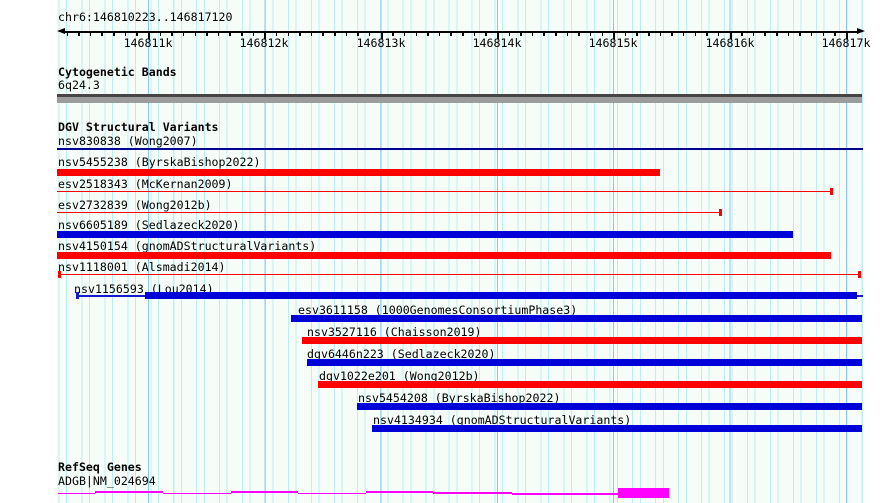 This screenshot has height=503, width=890. I want to click on cytogenetic-band-label: 6q24.3, so click(79, 85).